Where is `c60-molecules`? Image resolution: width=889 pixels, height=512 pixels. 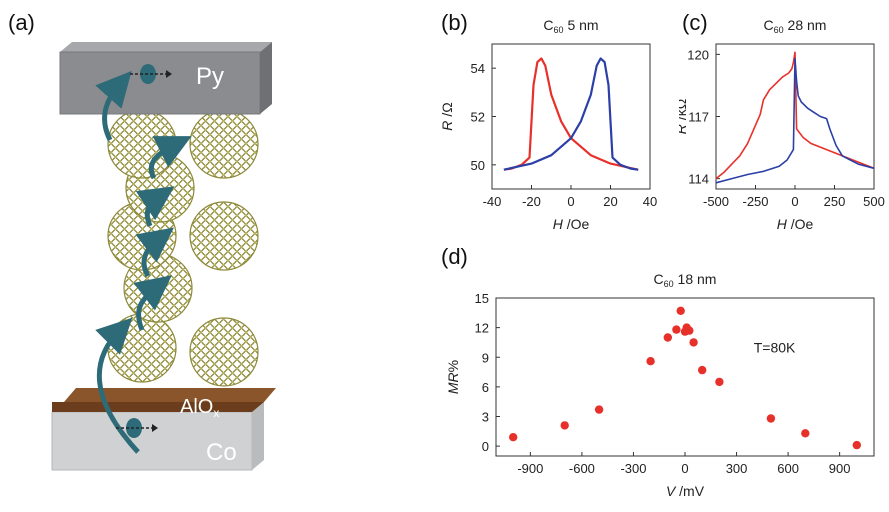
c60-molecules is located at coordinates (183, 248).